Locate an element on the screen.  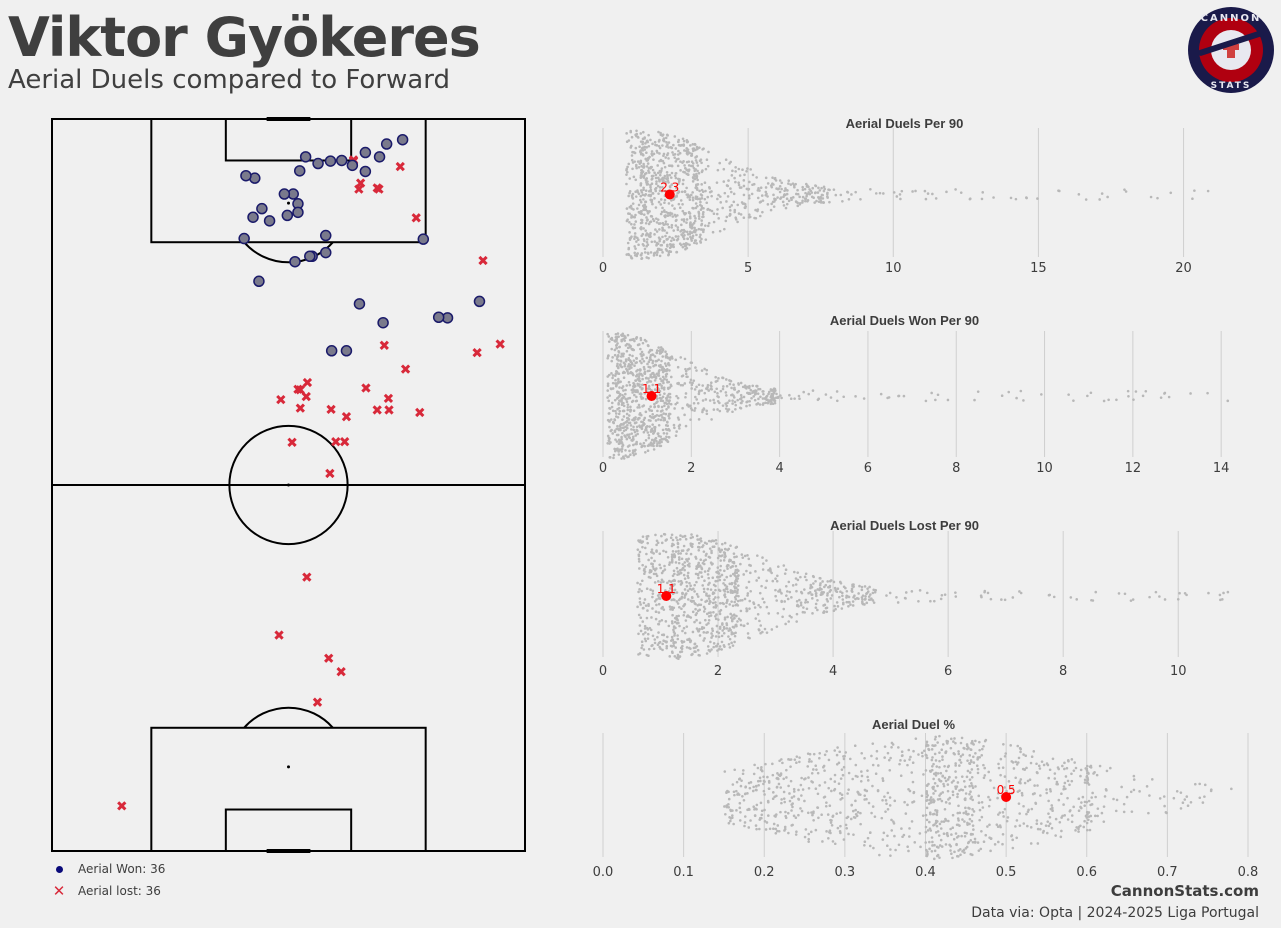
page-subtitle: Aerial Duels compared to Forward is located at coordinates (229, 80).